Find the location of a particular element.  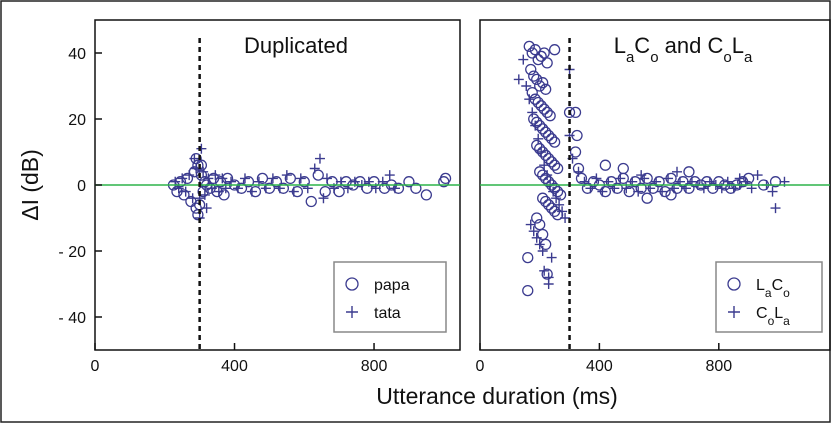

x-axis-label: Utterance duration (ms) is located at coordinates (497, 396).